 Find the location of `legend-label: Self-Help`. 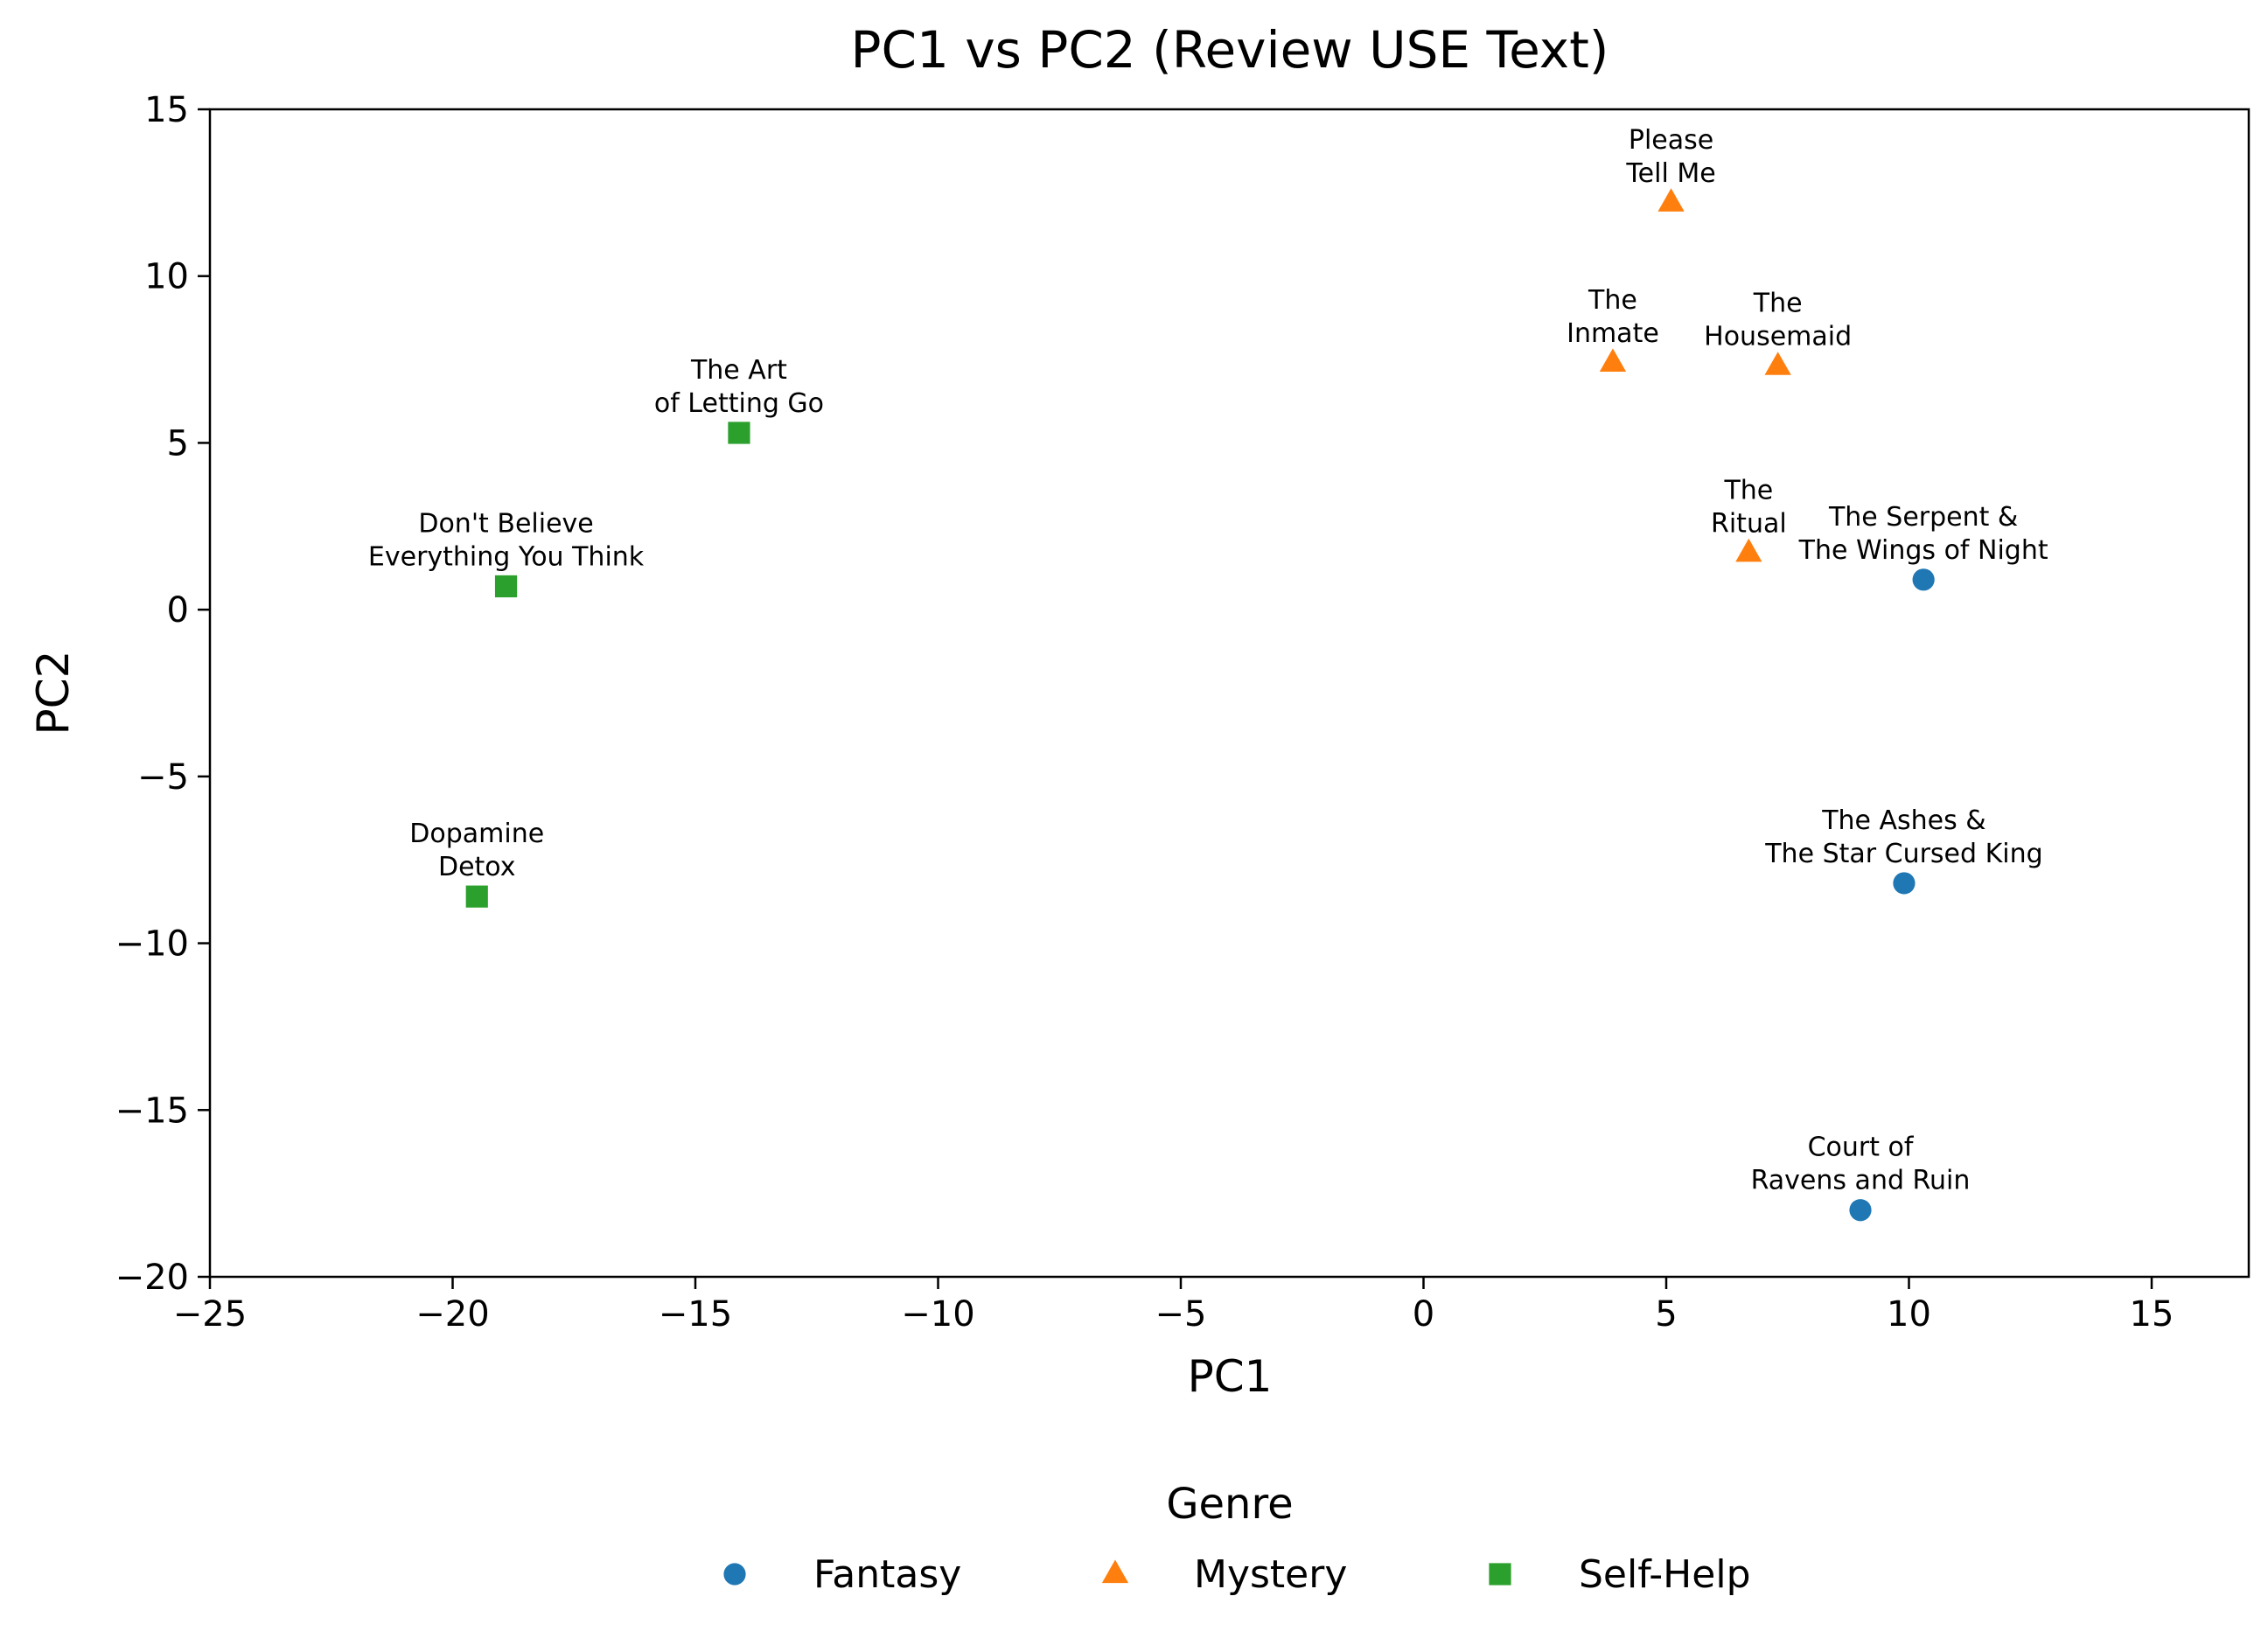

legend-label: Self-Help is located at coordinates (1665, 1574).